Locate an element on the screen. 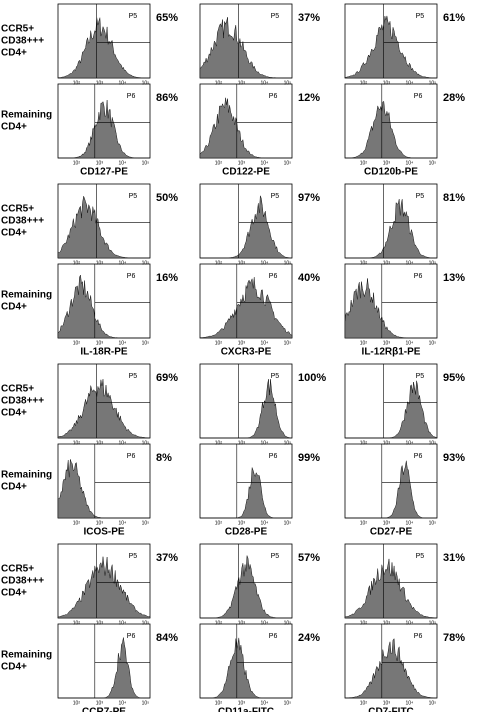 This screenshot has height=717, width=480. percent-label: 84% is located at coordinates (167, 638).